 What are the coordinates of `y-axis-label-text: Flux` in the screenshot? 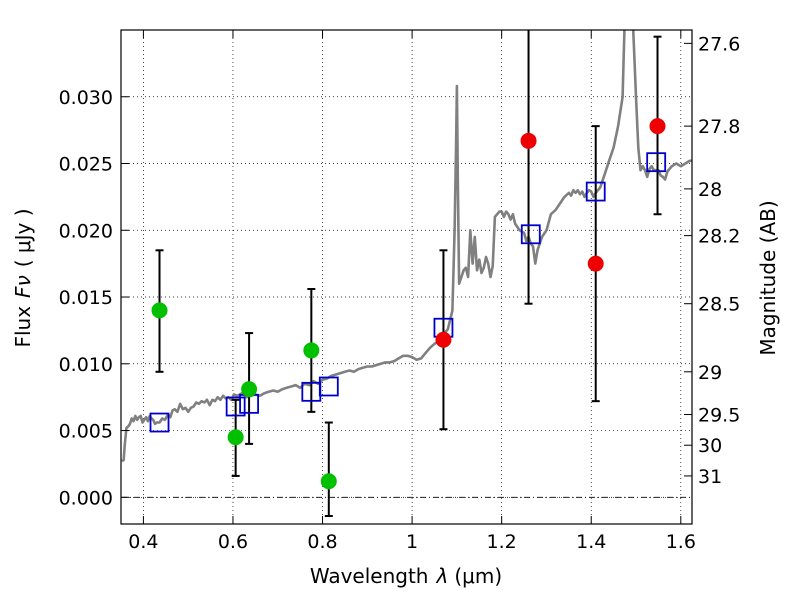 It's located at (23, 327).